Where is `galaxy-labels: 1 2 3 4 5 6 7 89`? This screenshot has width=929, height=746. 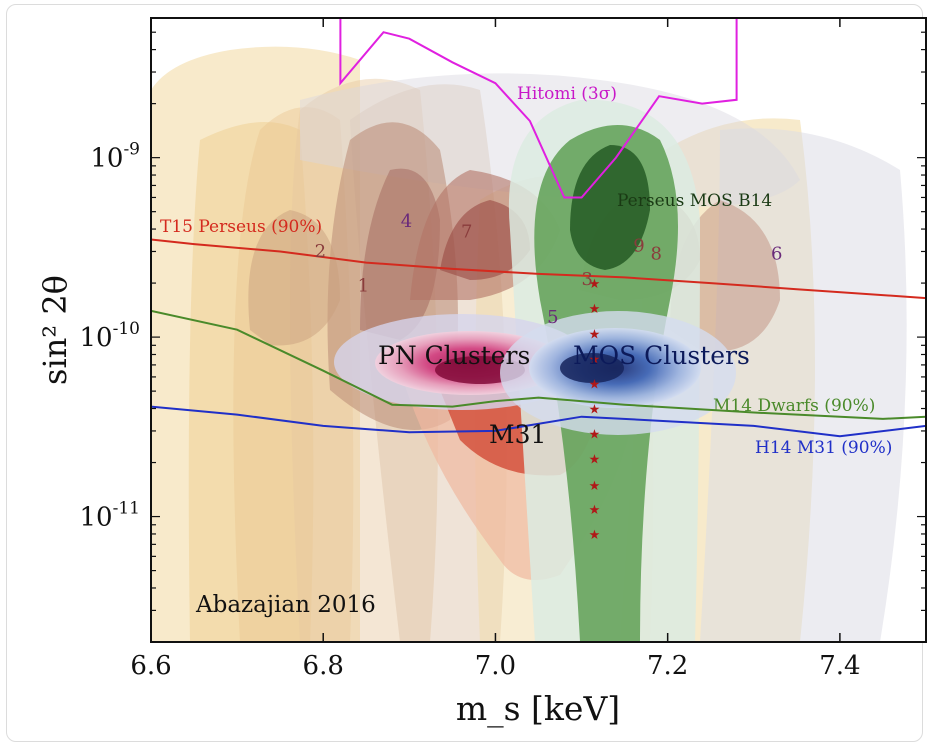 galaxy-labels: 1 2 3 4 5 6 7 89 is located at coordinates (549, 269).